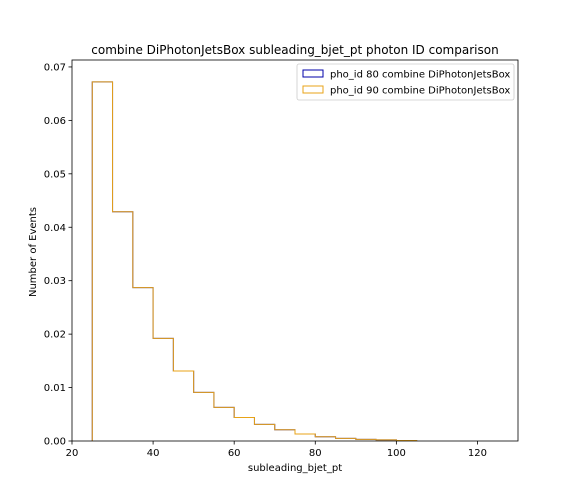 The image size is (576, 504). I want to click on y-tick-label: 0.03, so click(55, 281).